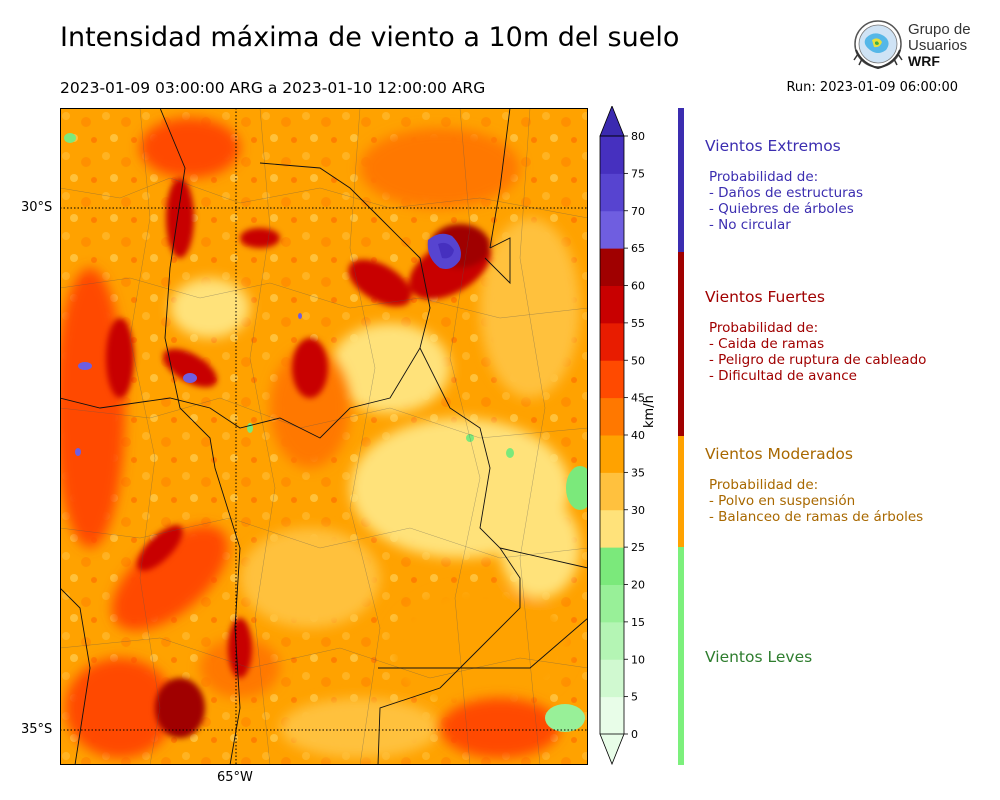 The width and height of the screenshot is (1000, 800). Describe the element at coordinates (638, 360) in the screenshot. I see `colorbar-tick-label: 50` at that location.